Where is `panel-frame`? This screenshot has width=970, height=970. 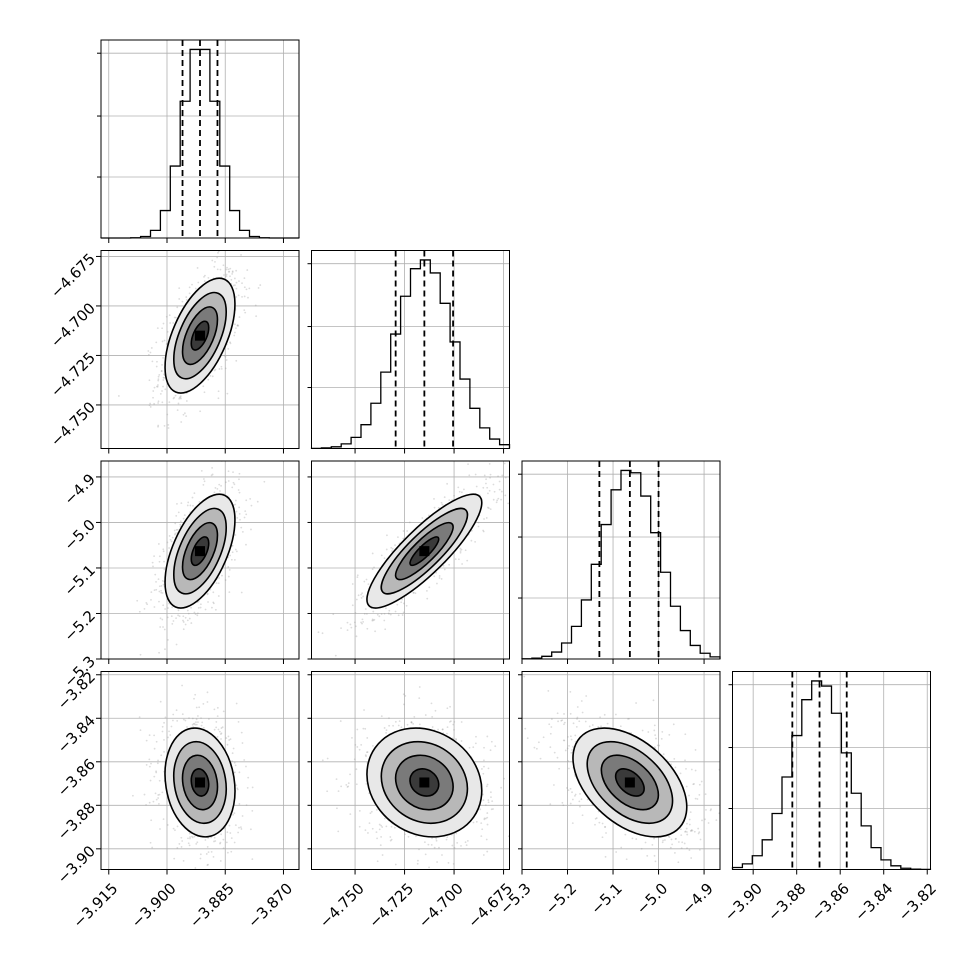
panel-frame is located at coordinates (200, 560).